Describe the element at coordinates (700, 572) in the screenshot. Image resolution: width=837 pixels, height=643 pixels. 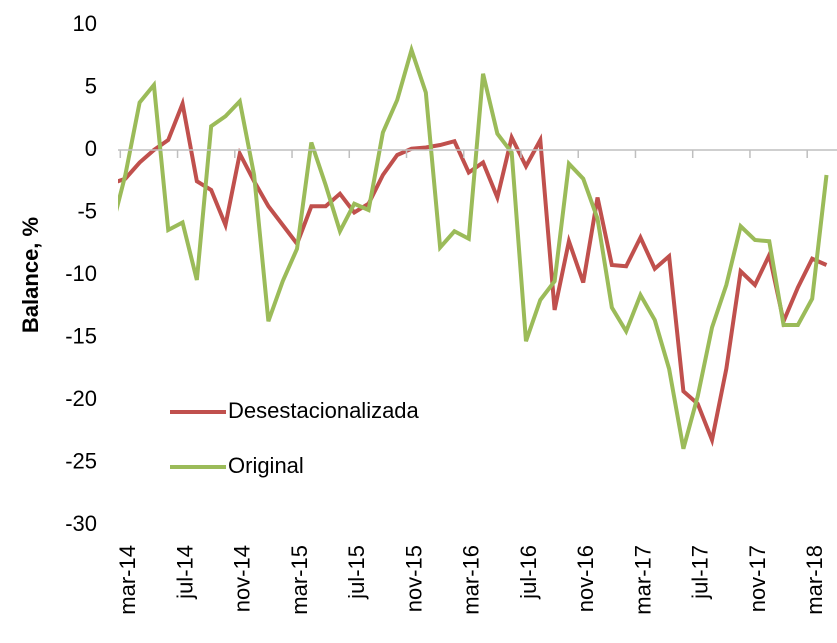
I see `x-tick-label: jul-17` at that location.